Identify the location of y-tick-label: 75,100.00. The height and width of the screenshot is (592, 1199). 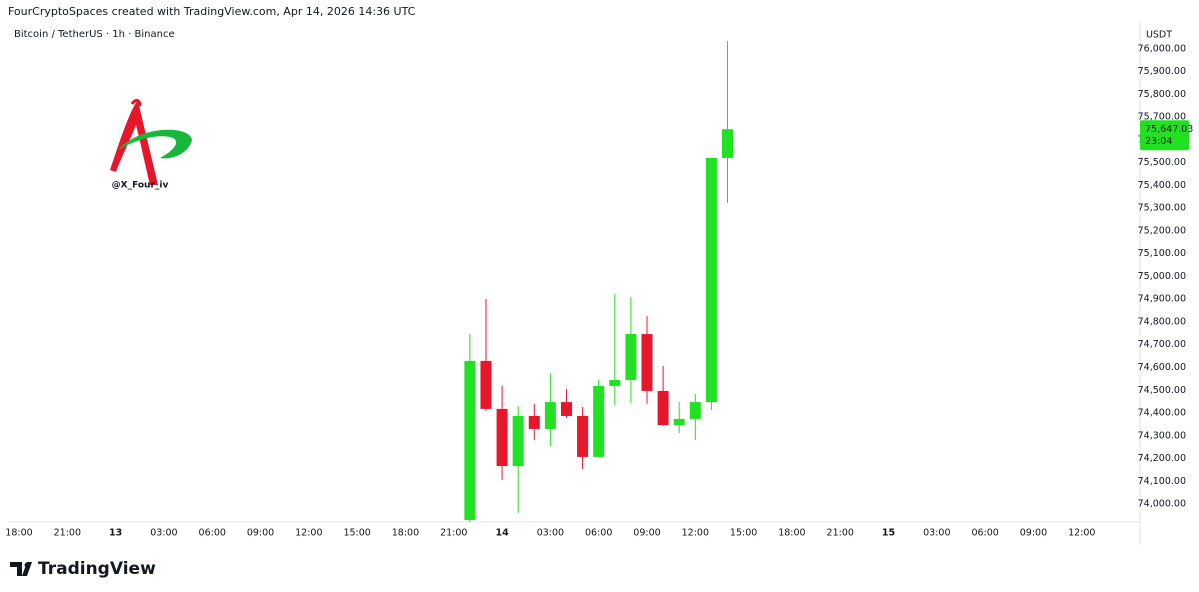
(1162, 253).